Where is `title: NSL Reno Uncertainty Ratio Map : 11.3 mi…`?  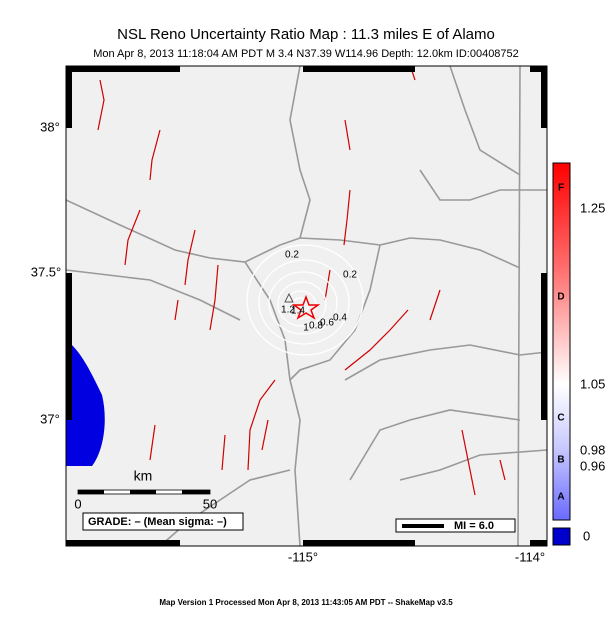 title: NSL Reno Uncertainty Ratio Map : 11.3 mi… is located at coordinates (306, 34).